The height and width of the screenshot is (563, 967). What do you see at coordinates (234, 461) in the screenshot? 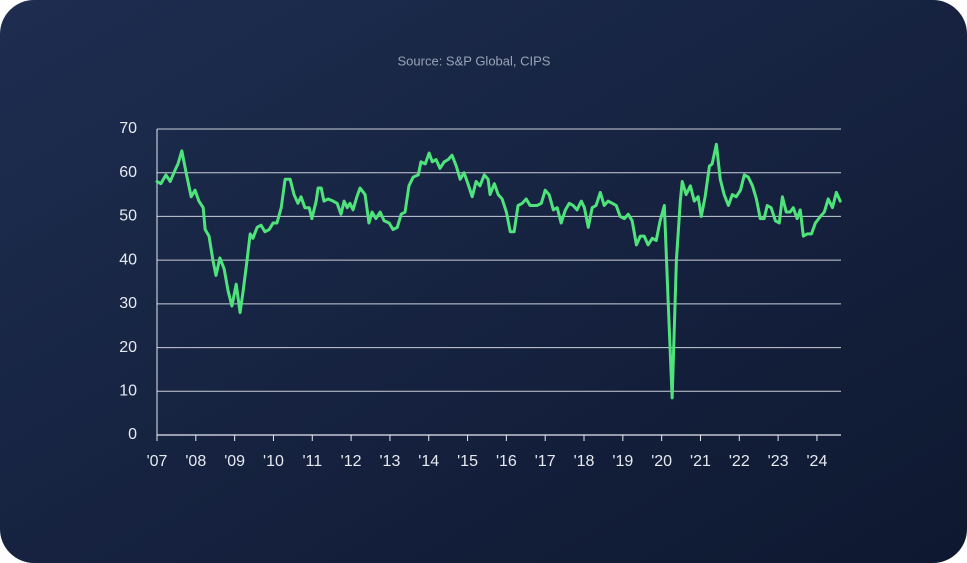
I see `x-tick-label: '09` at bounding box center [234, 461].